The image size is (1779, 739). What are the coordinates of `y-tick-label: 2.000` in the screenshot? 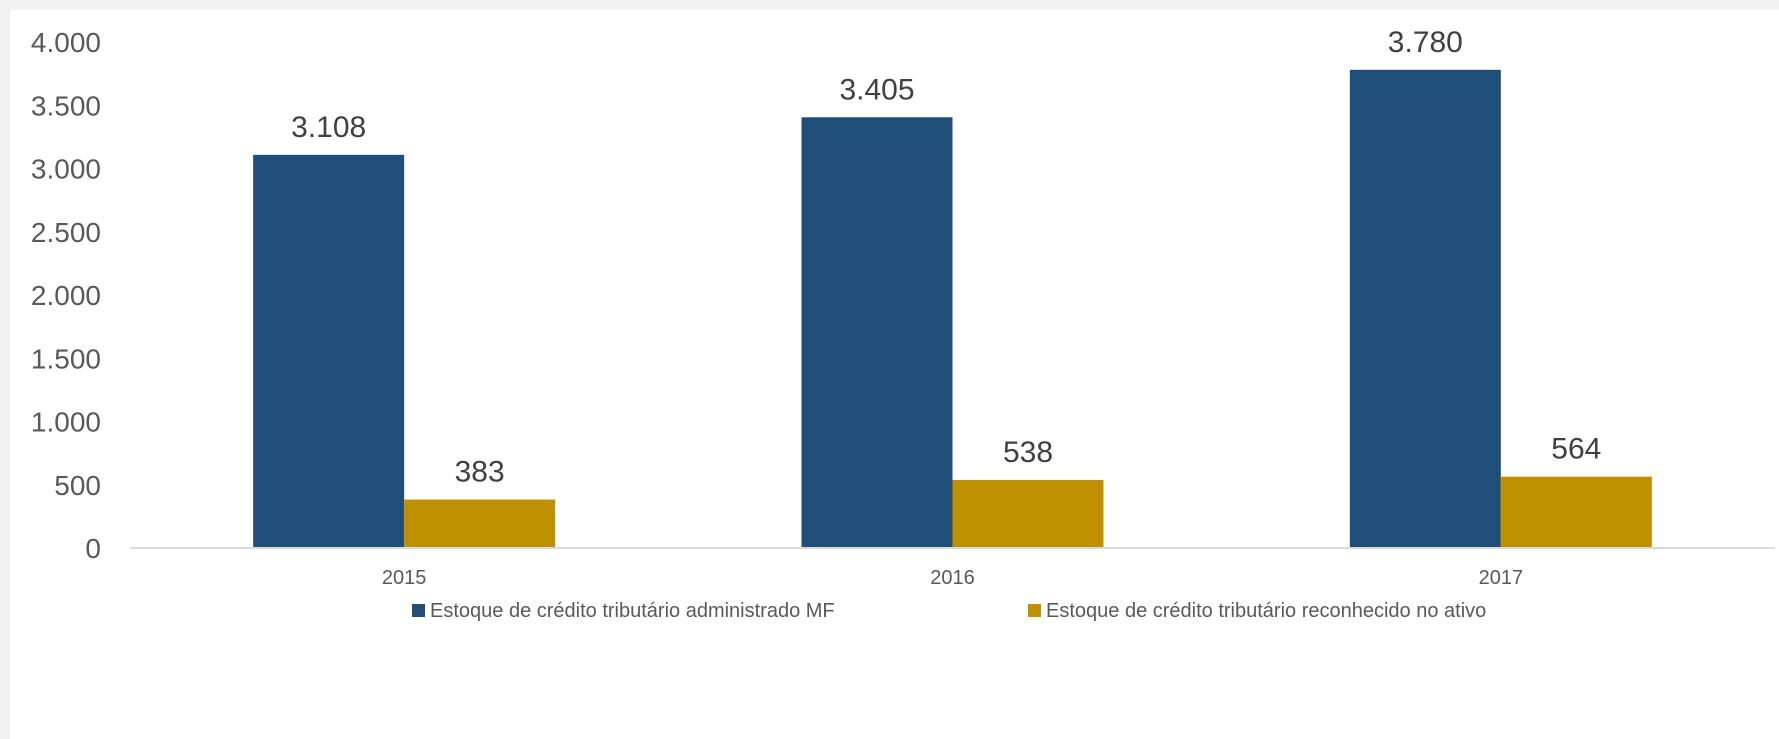 It's located at (66, 295).